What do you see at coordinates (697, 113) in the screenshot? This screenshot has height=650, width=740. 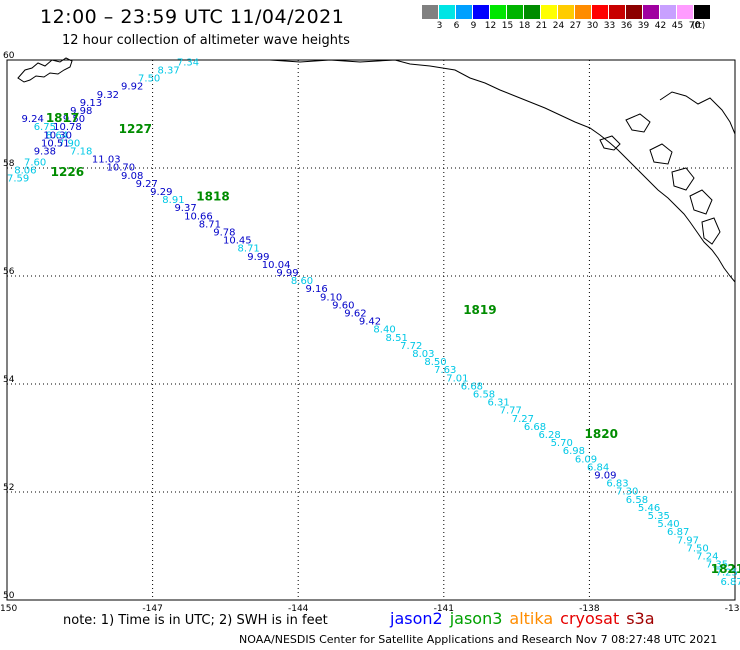 I see `coastline-inland` at bounding box center [697, 113].